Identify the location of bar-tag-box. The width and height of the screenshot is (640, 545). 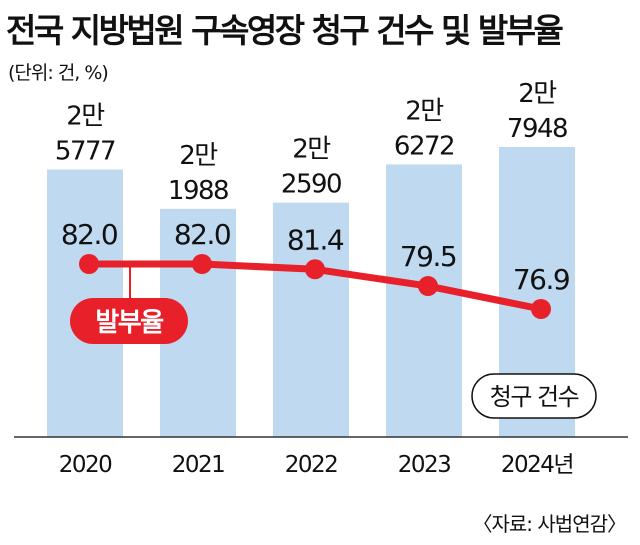
(534, 396).